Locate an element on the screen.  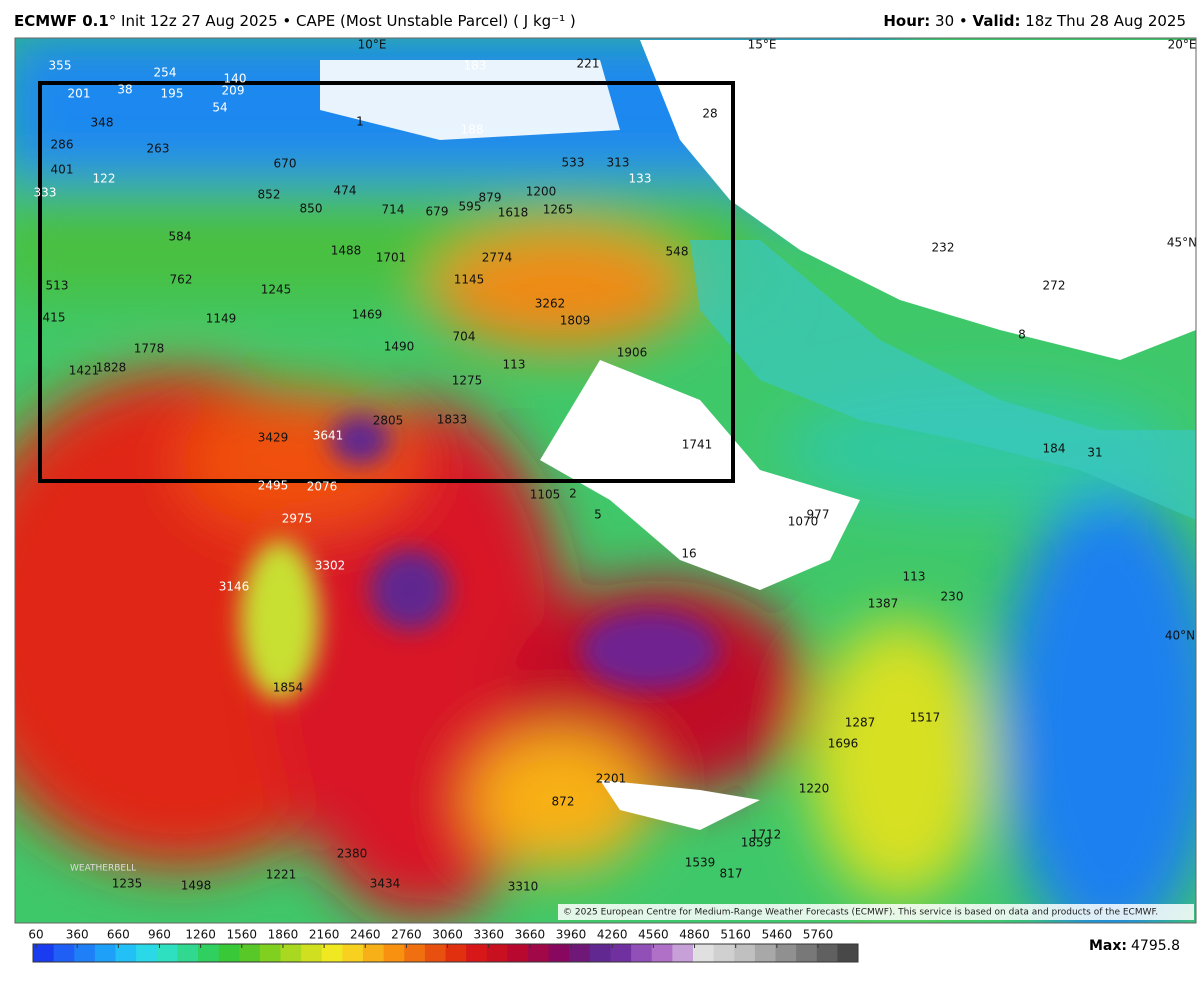
point-label: 8 is located at coordinates (1022, 335).